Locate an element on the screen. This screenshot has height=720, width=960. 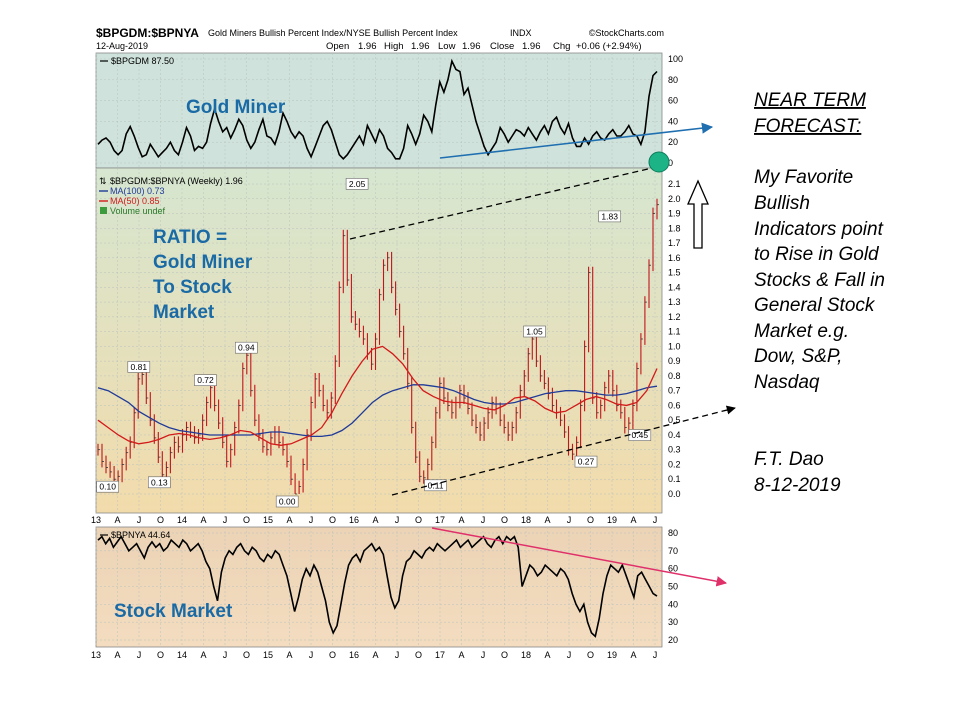
gold-miner-trendline is located at coordinates (576, 140).